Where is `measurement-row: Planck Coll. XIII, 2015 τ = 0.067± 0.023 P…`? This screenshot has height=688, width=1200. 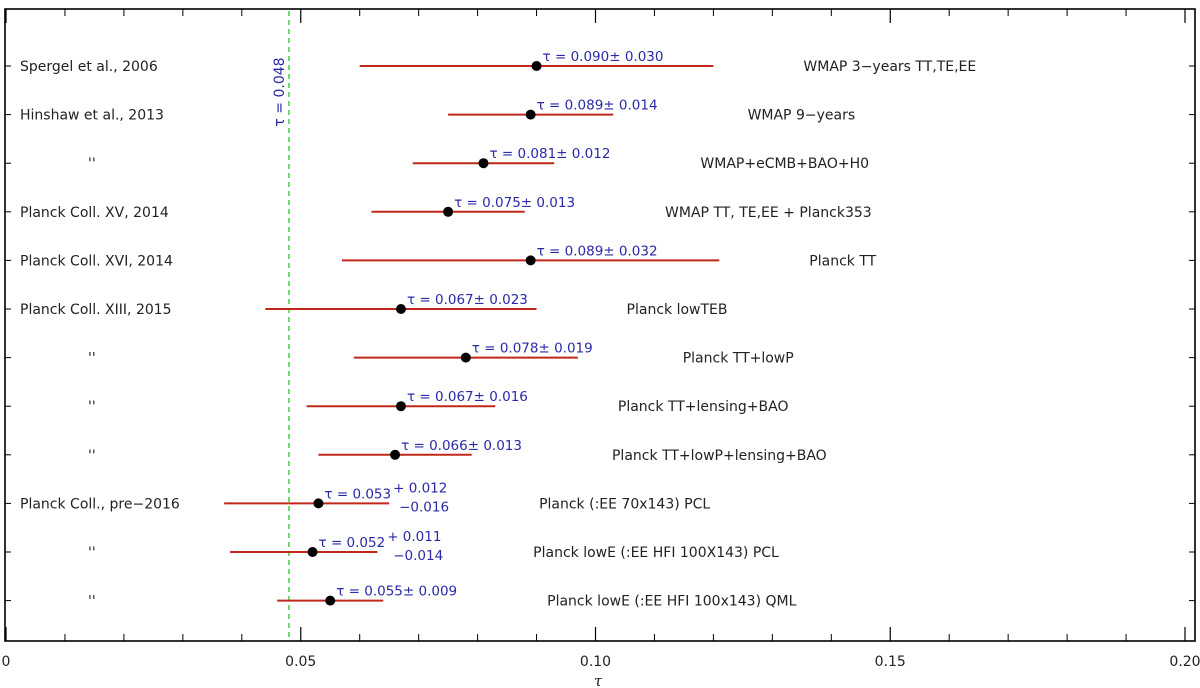 measurement-row: Planck Coll. XIII, 2015 τ = 0.067± 0.023 P… is located at coordinates (374, 305).